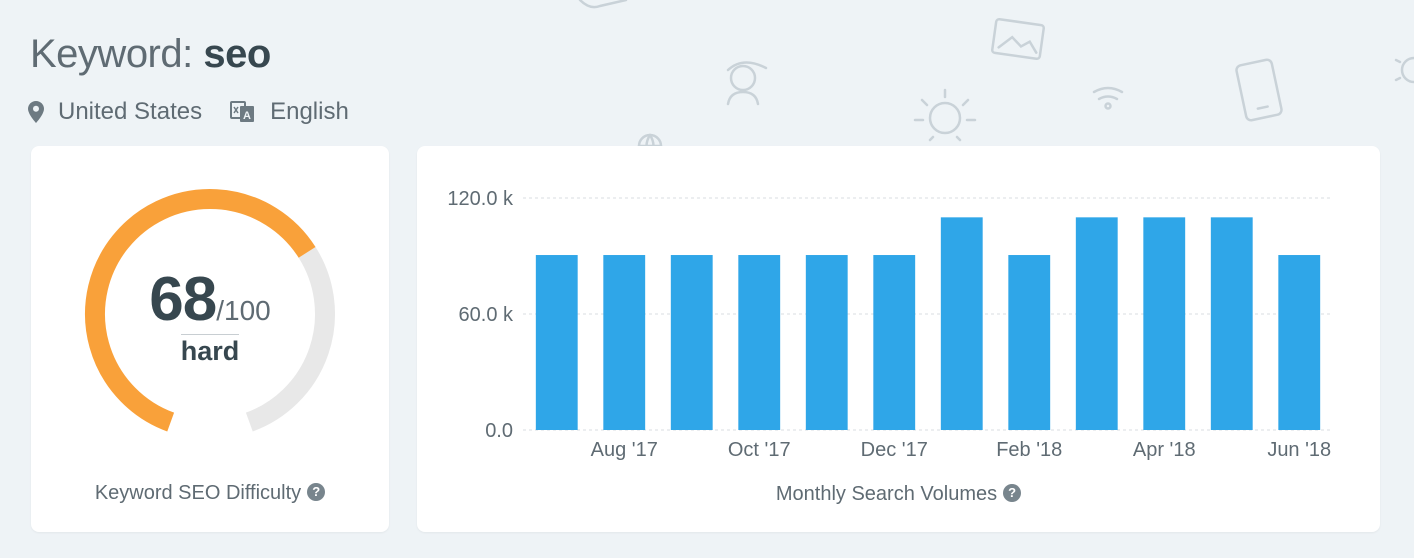 Image resolution: width=1414 pixels, height=558 pixels. Describe the element at coordinates (886, 494) in the screenshot. I see `volume-caption-text: Monthly Search Volumes` at that location.